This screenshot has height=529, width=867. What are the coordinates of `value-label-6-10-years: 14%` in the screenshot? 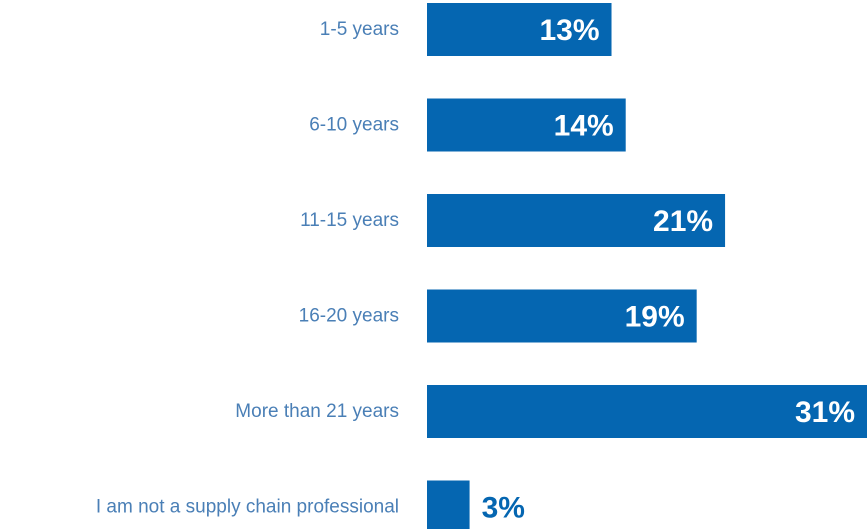 It's located at (584, 126).